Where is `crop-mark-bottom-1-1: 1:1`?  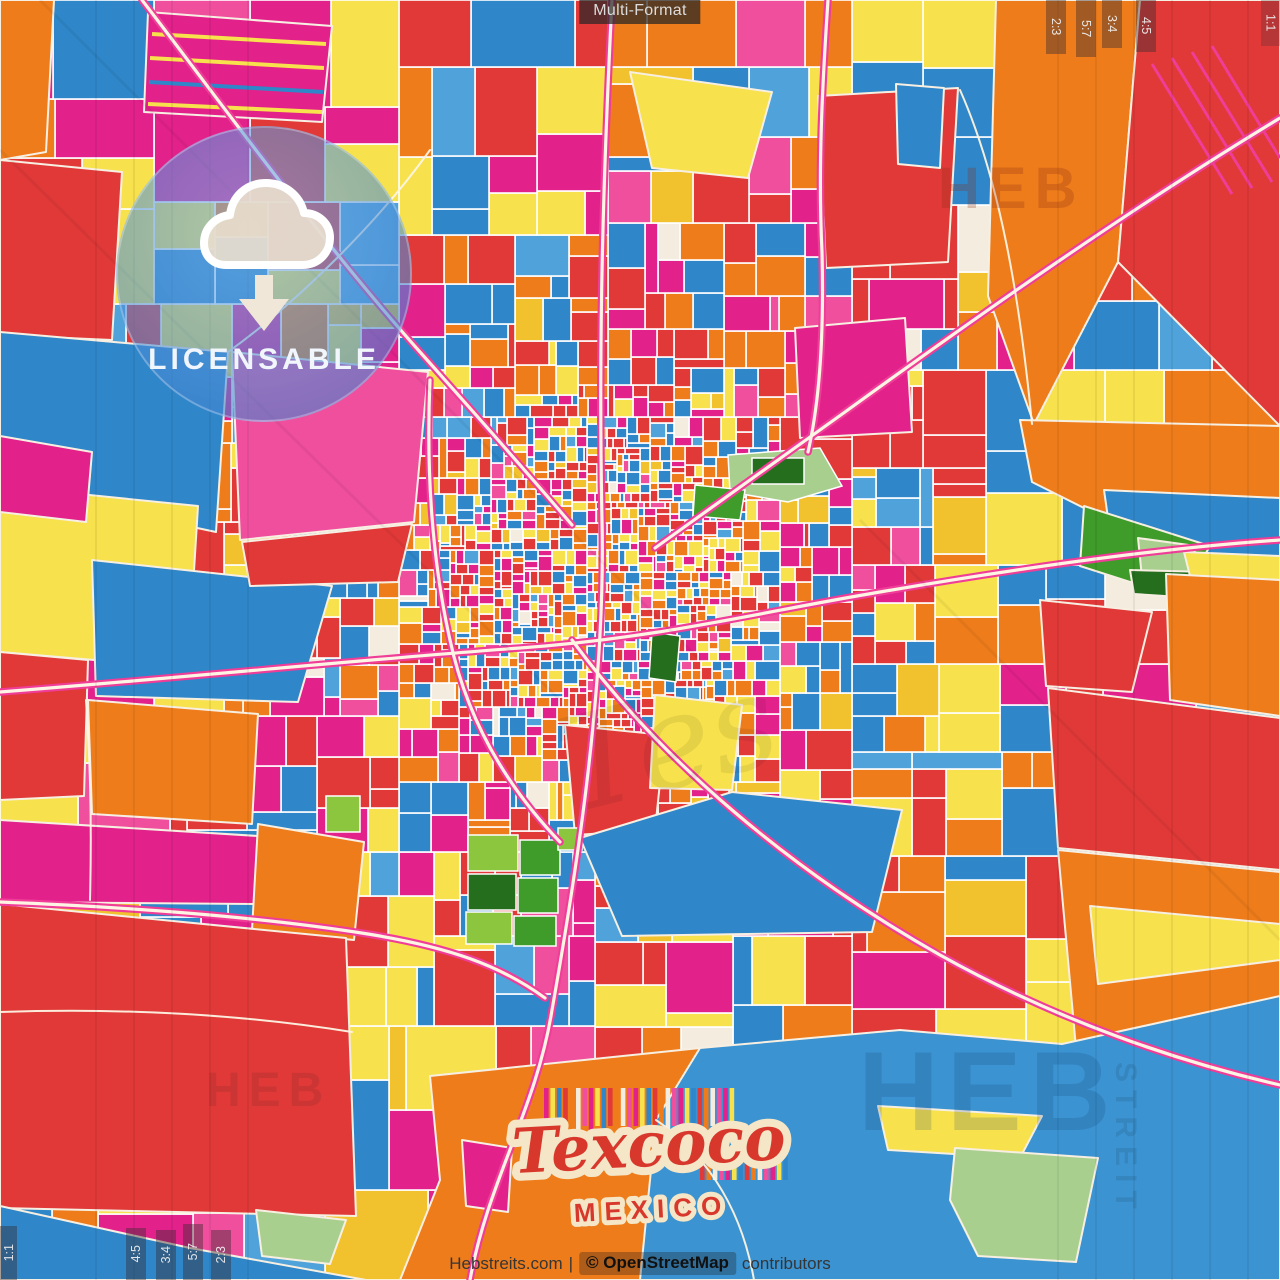 crop-mark-bottom-1-1: 1:1 is located at coordinates (8, 1253).